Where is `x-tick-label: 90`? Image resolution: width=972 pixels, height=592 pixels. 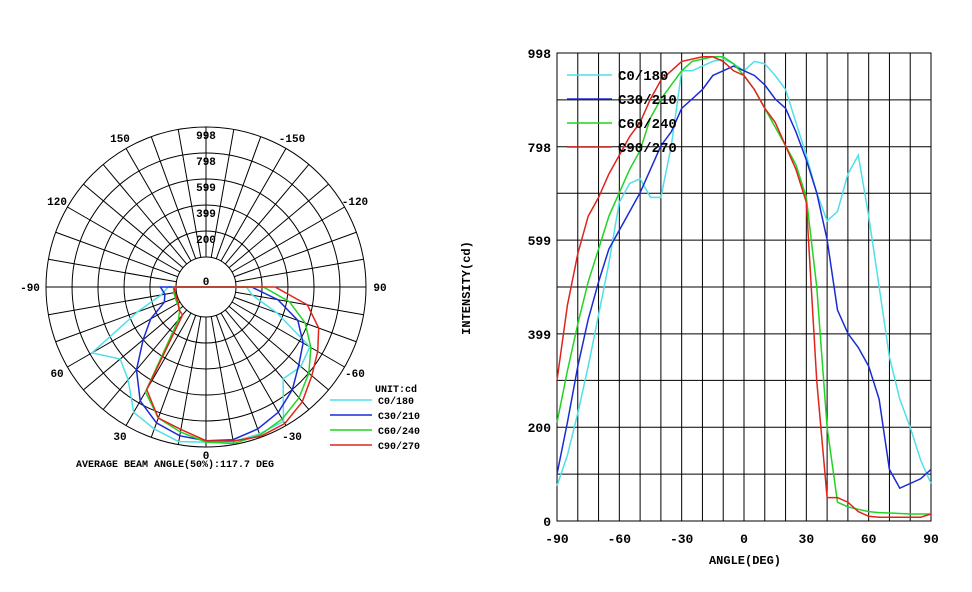
x-tick-label: 90 is located at coordinates (931, 539).